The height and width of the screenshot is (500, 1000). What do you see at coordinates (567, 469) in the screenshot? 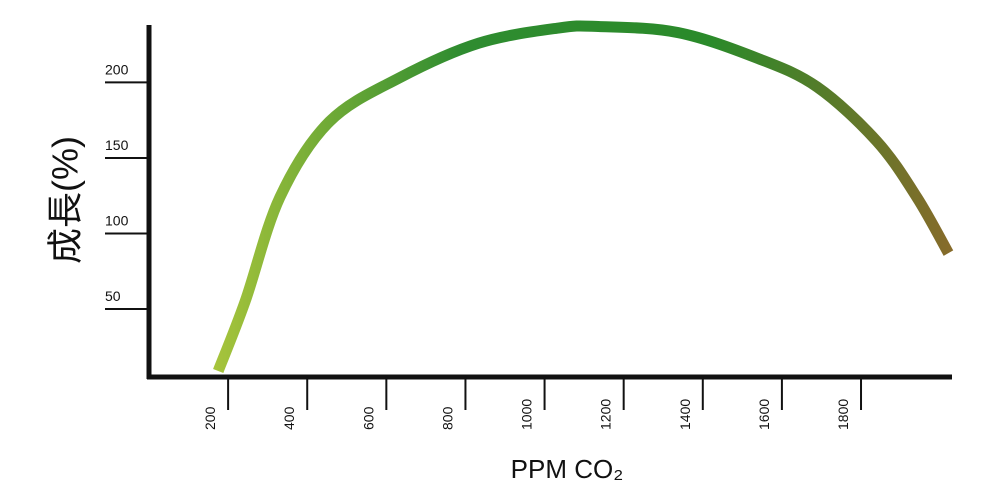
I see `x-axis-label: PPM CO₂` at bounding box center [567, 469].